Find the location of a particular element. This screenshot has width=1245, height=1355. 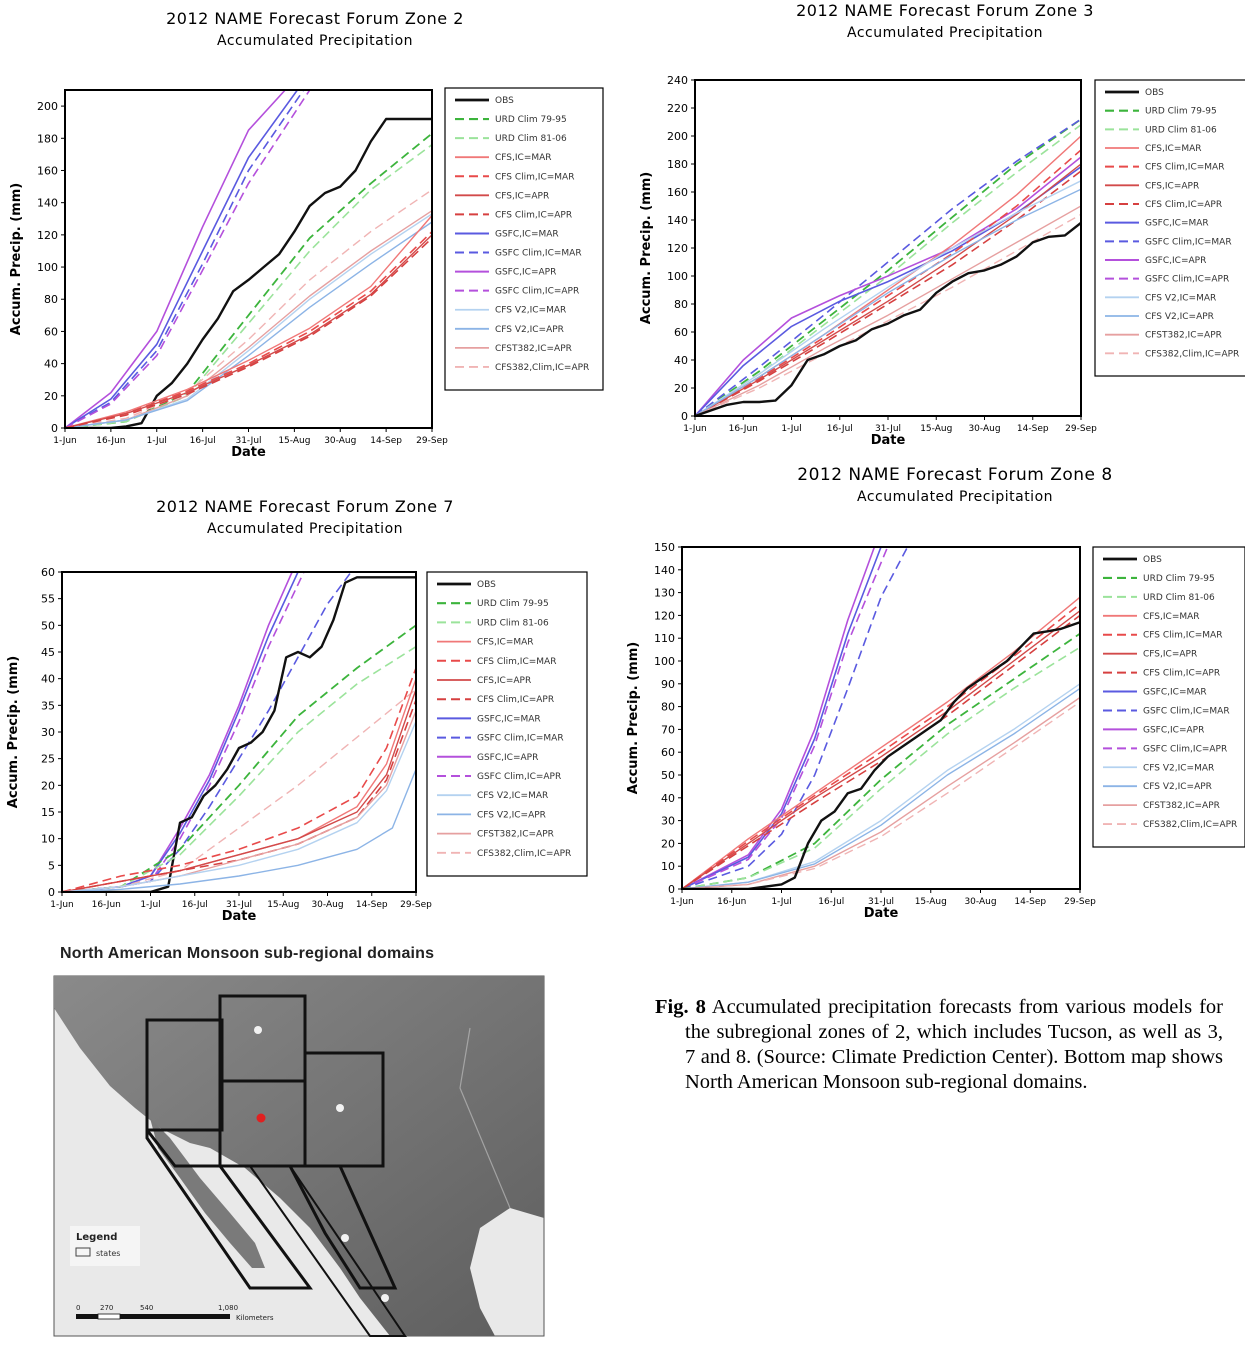

y-tick-label: 130 is located at coordinates (664, 593).